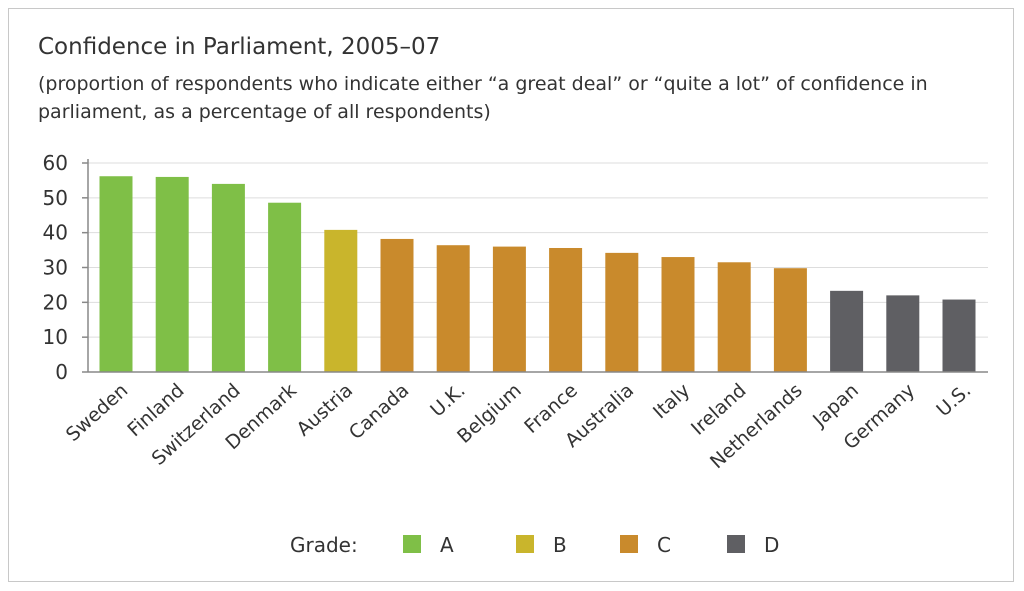 Image resolution: width=1024 pixels, height=591 pixels. What do you see at coordinates (671, 401) in the screenshot?
I see `category-label: Italy` at bounding box center [671, 401].